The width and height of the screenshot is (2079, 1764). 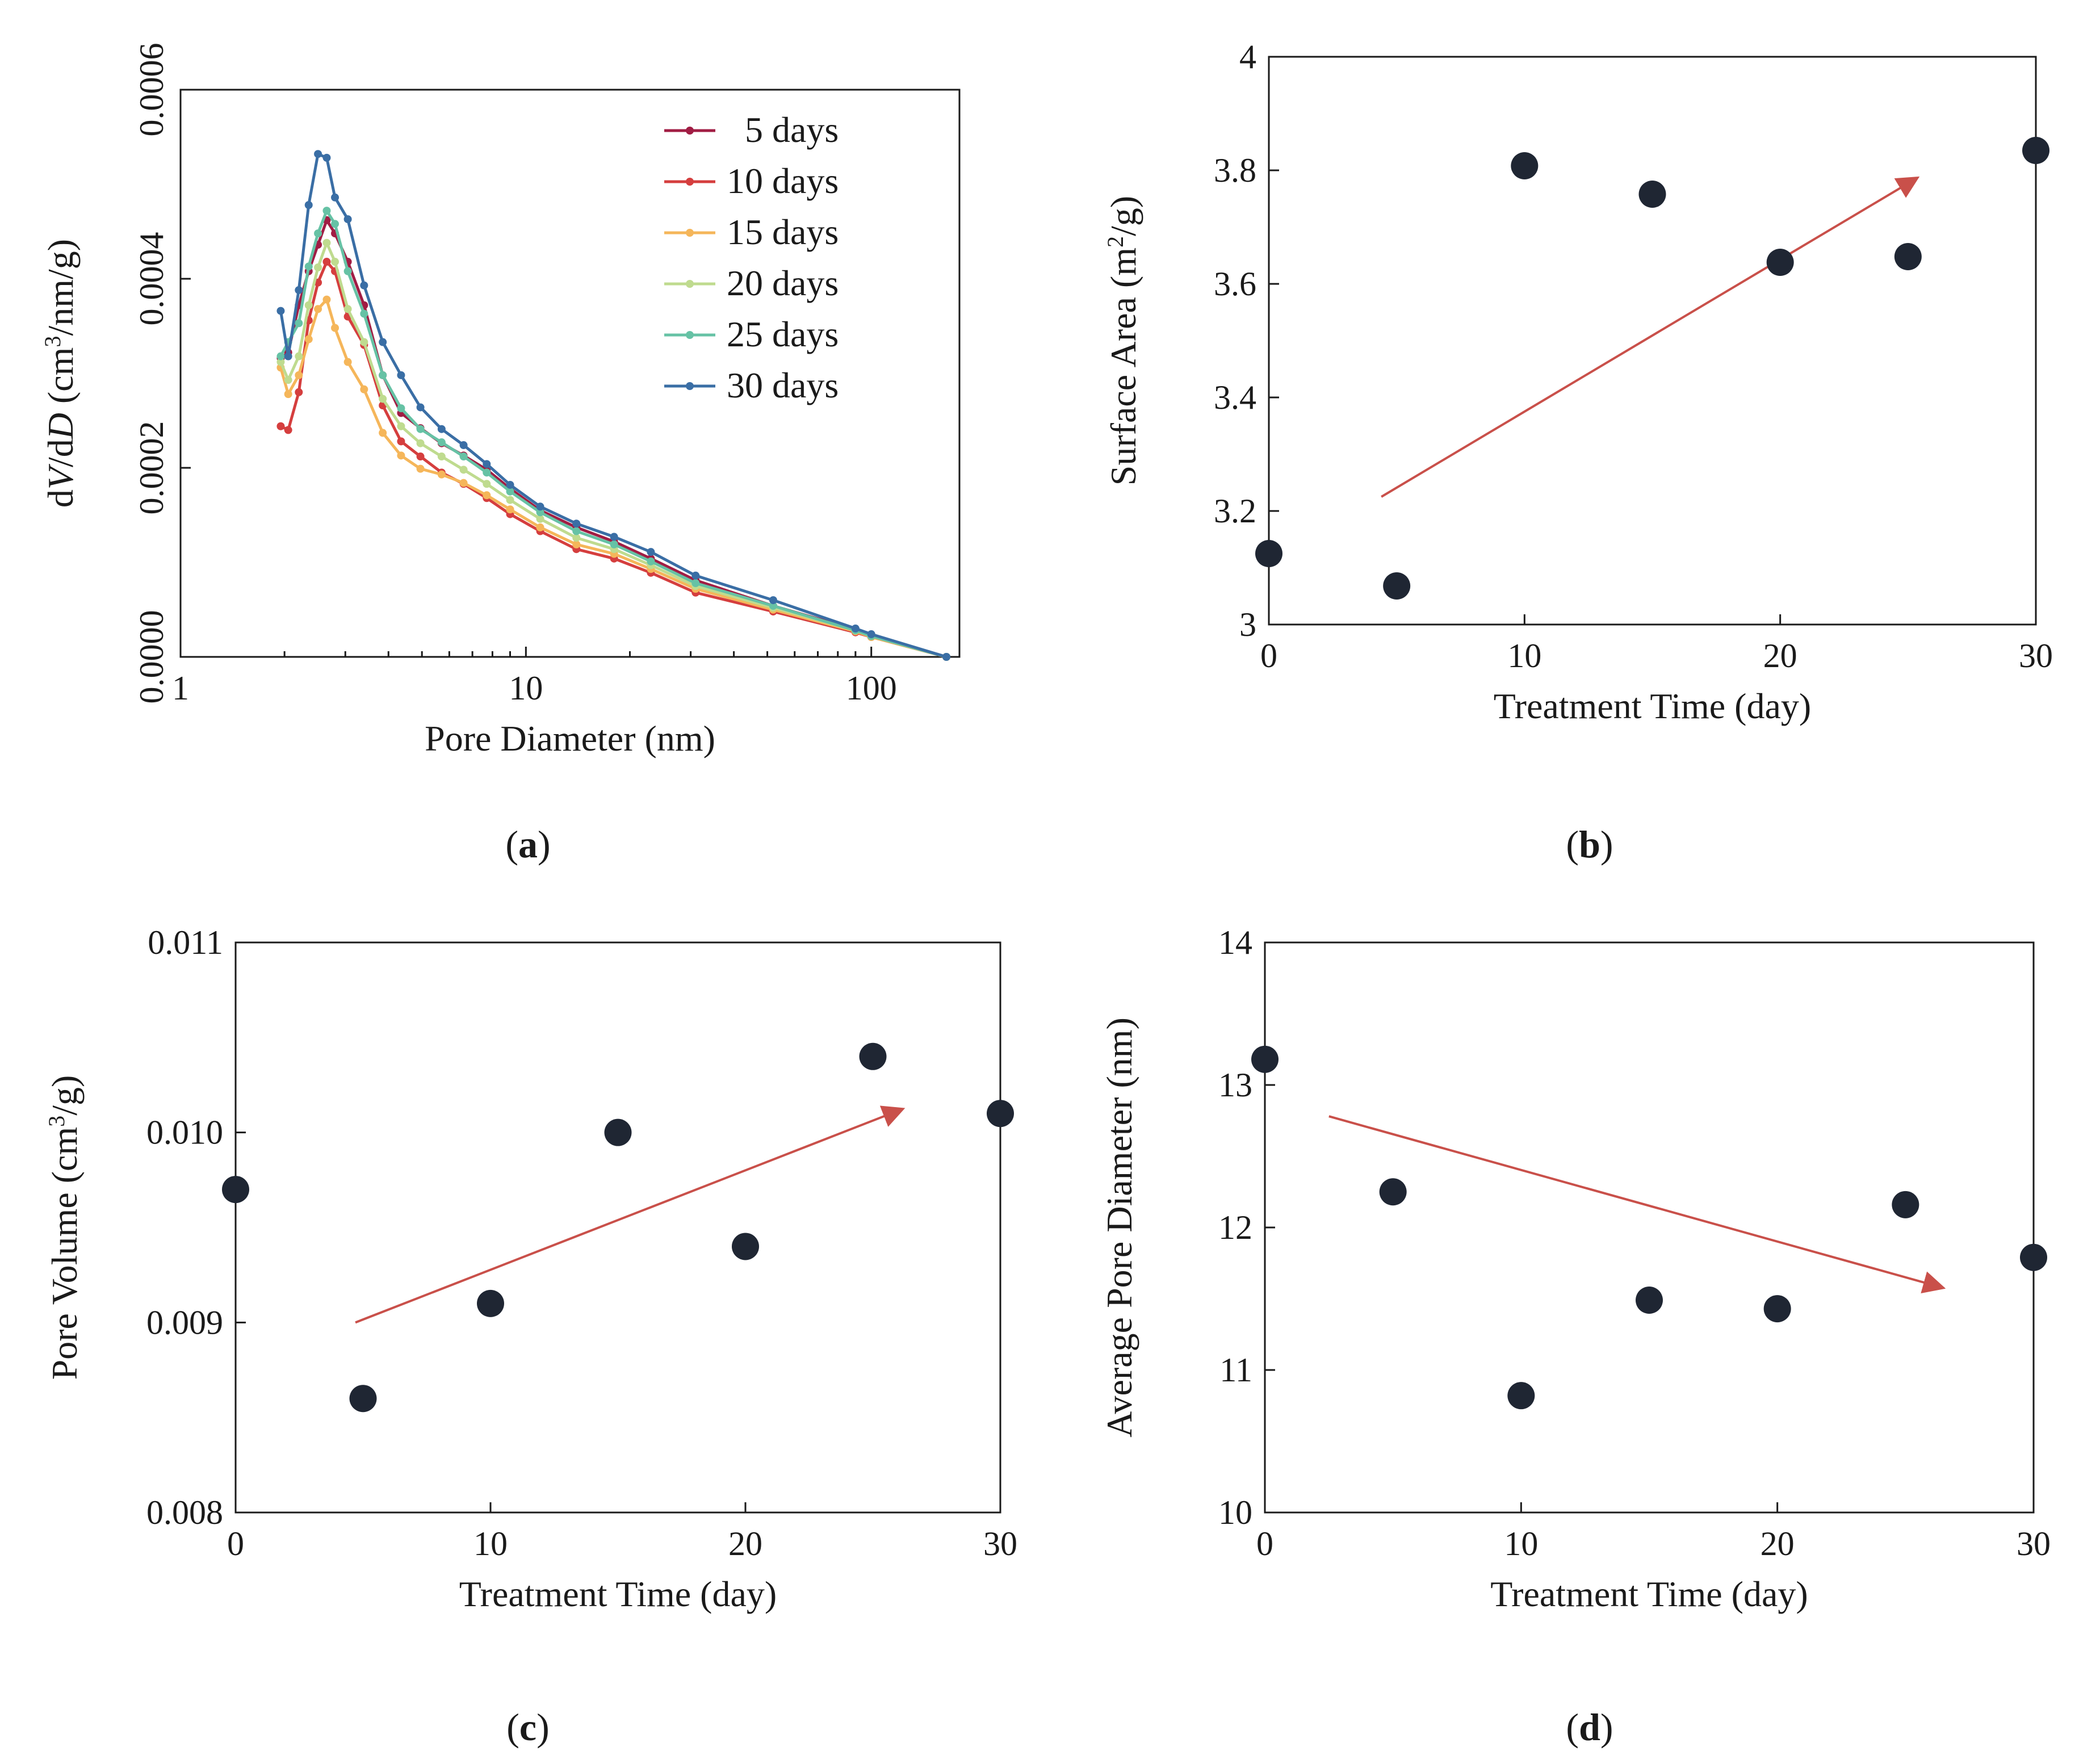 I want to click on y-tick-label: 0.010, so click(x=184, y=1132).